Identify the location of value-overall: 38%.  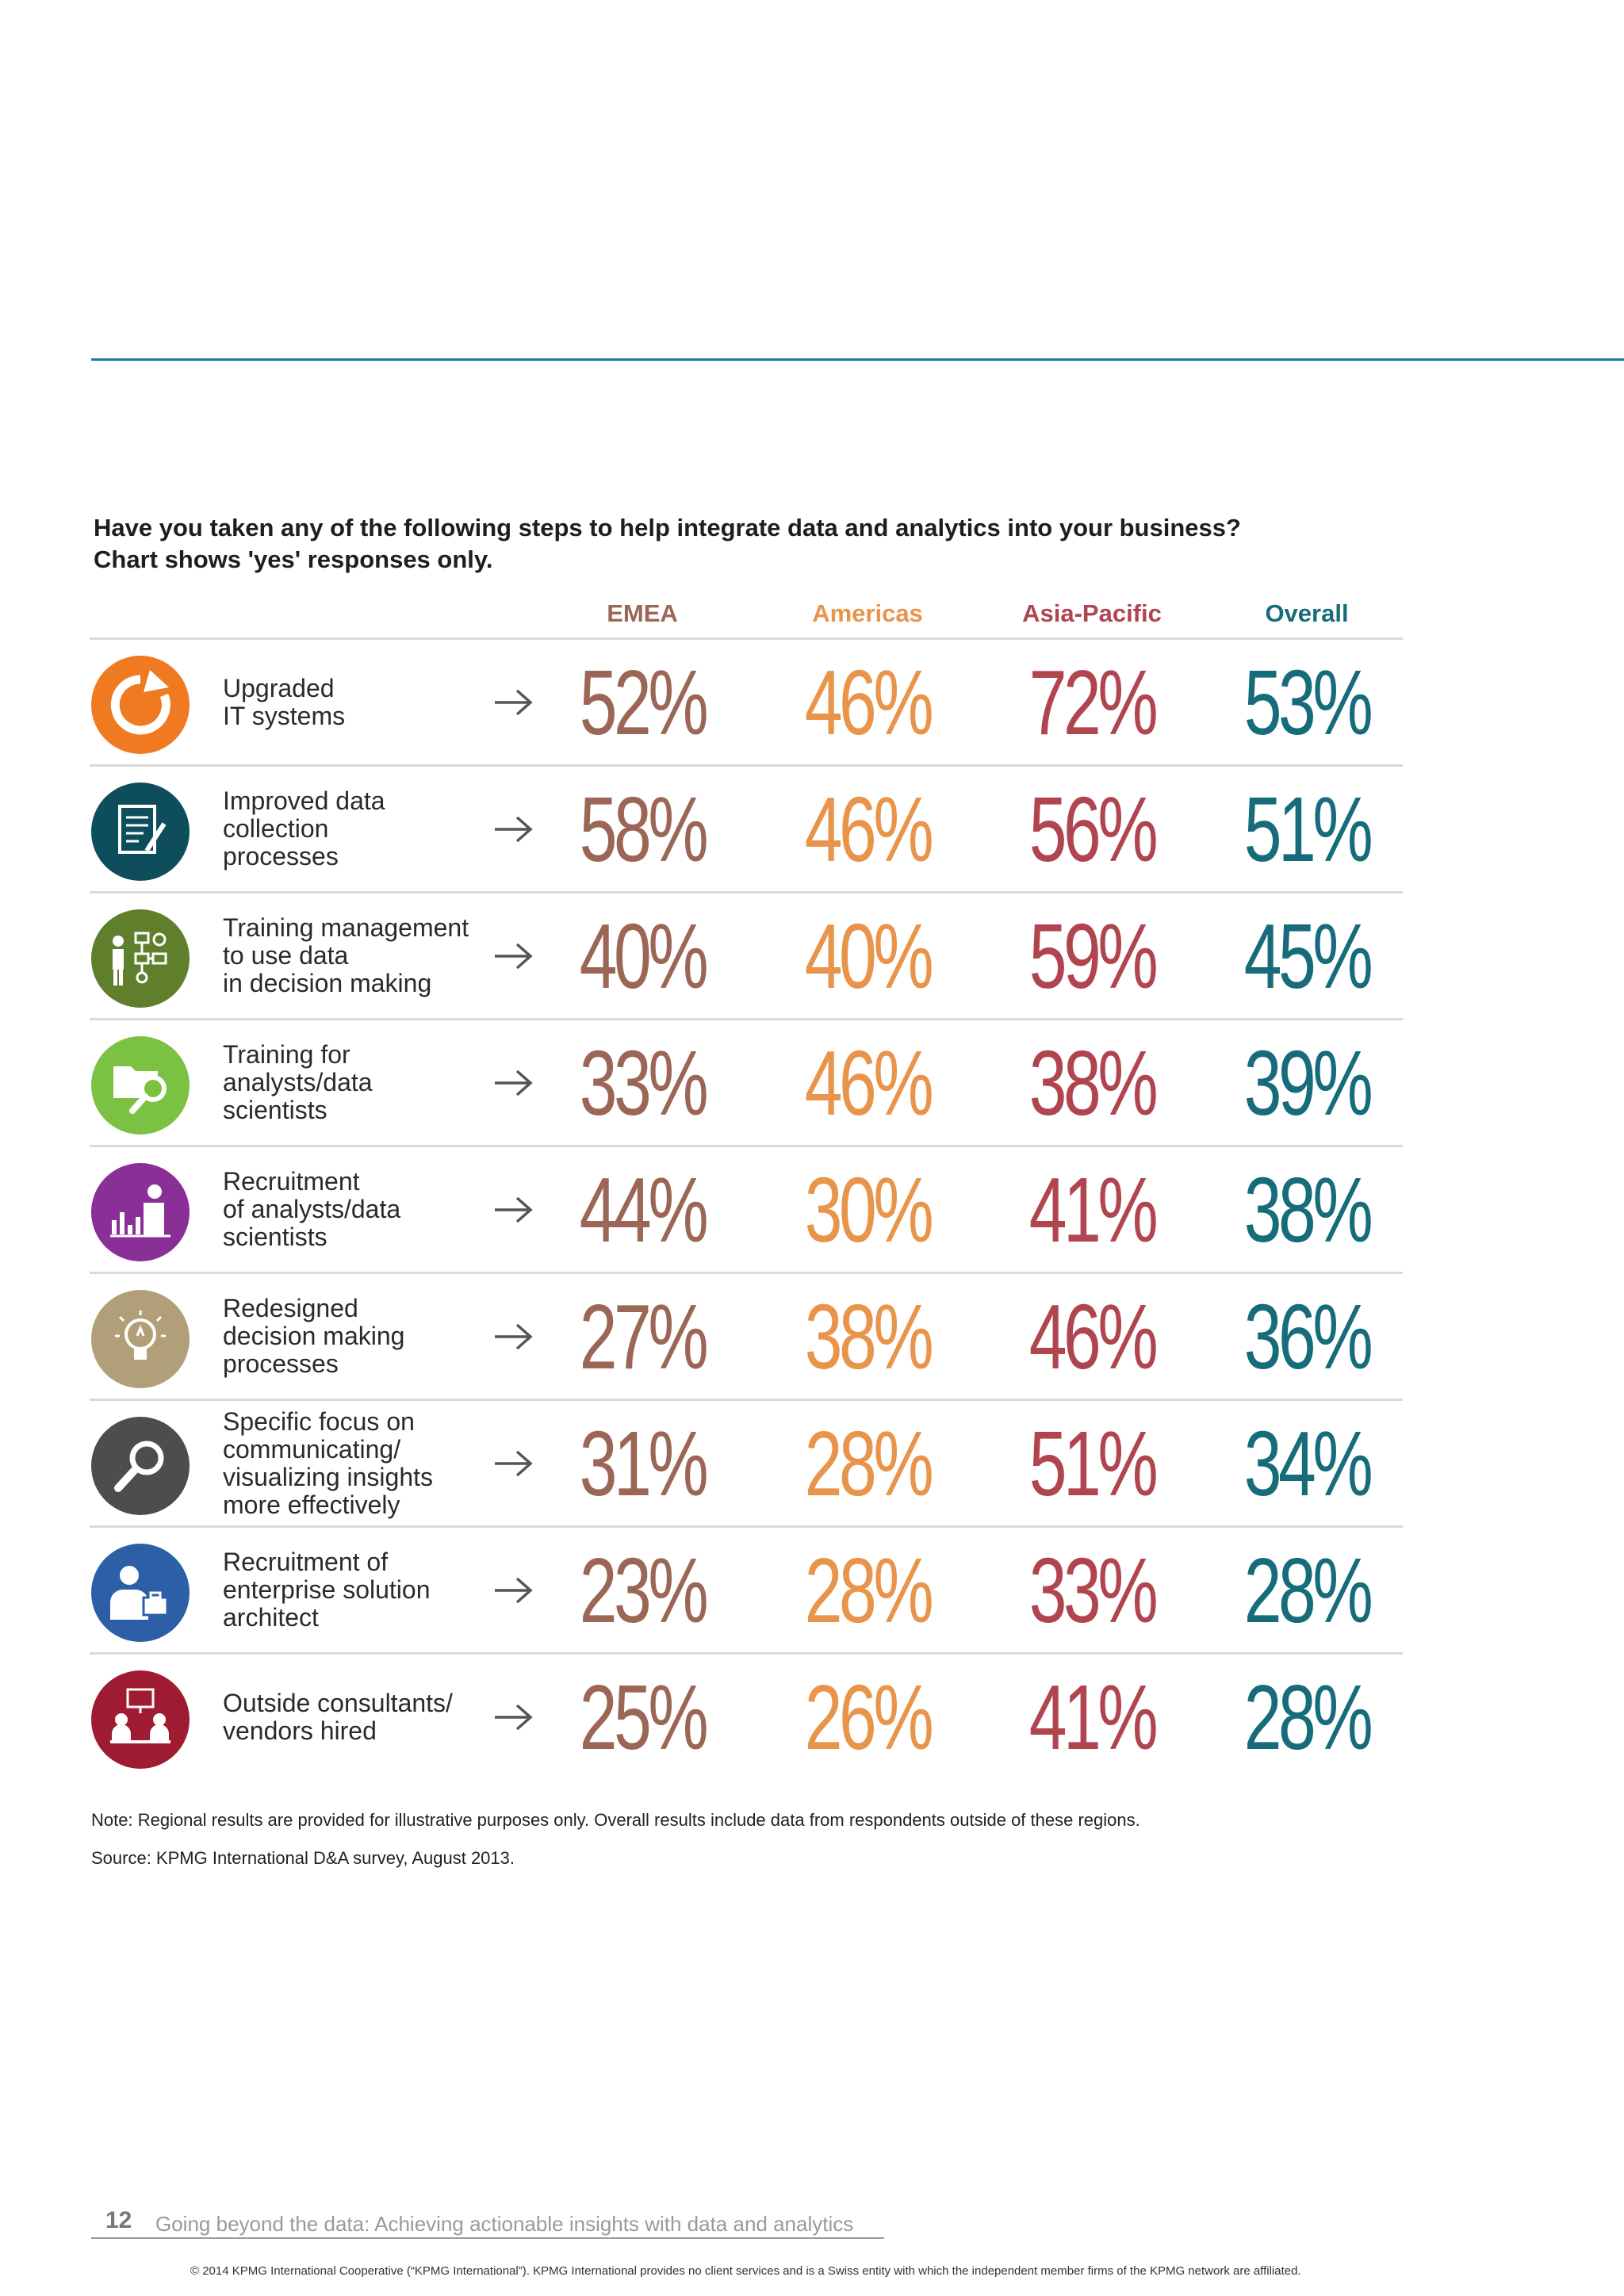
(1308, 1210).